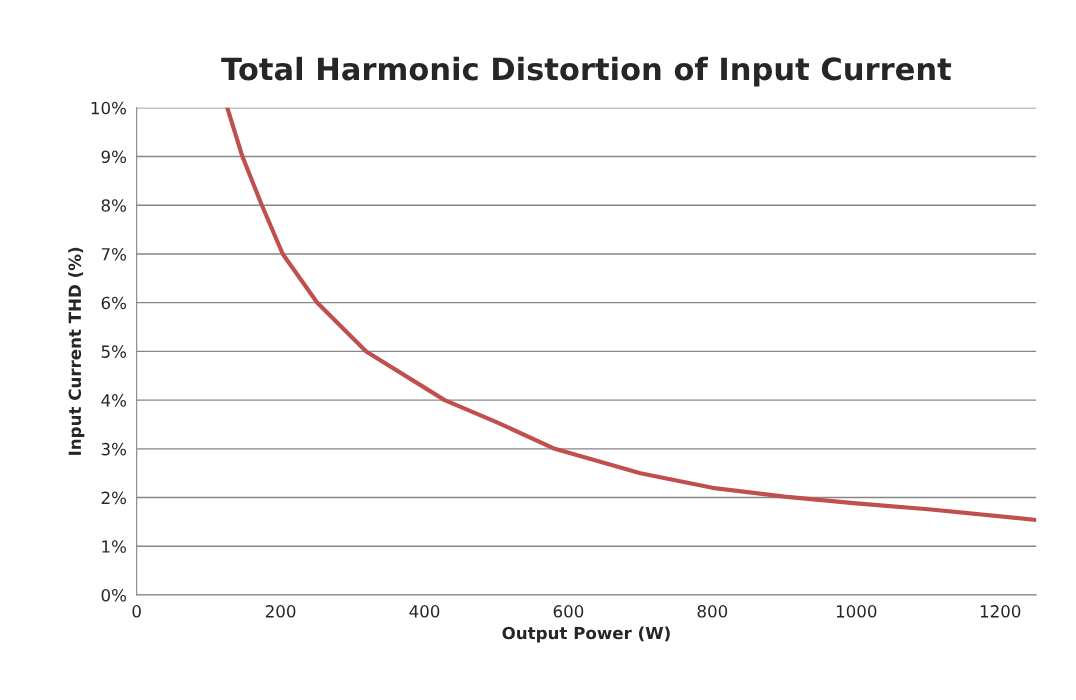 The height and width of the screenshot is (700, 1076). What do you see at coordinates (114, 546) in the screenshot?
I see `y-tick-label: 1%` at bounding box center [114, 546].